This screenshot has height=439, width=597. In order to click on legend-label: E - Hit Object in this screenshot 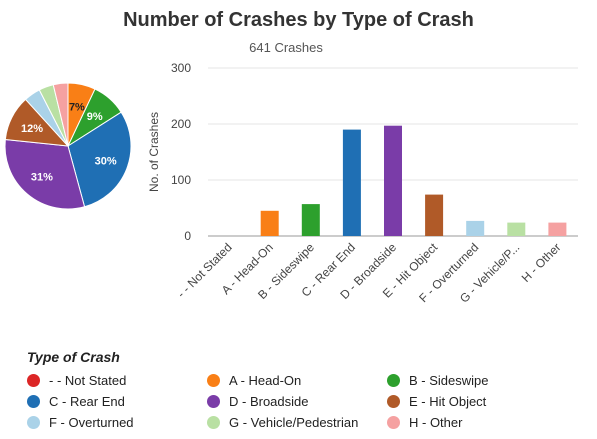, I will do `click(448, 401)`.